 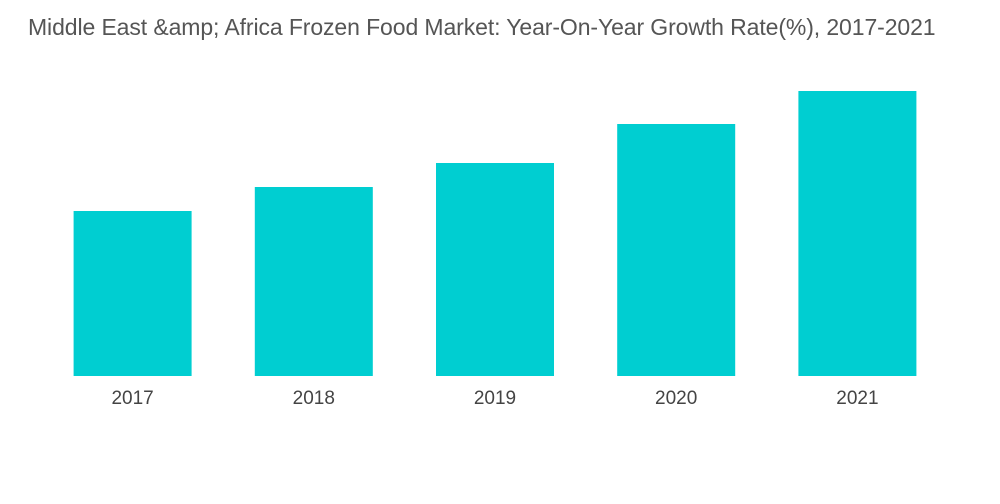 What do you see at coordinates (676, 398) in the screenshot?
I see `x-tick-label-2020: 2020` at bounding box center [676, 398].